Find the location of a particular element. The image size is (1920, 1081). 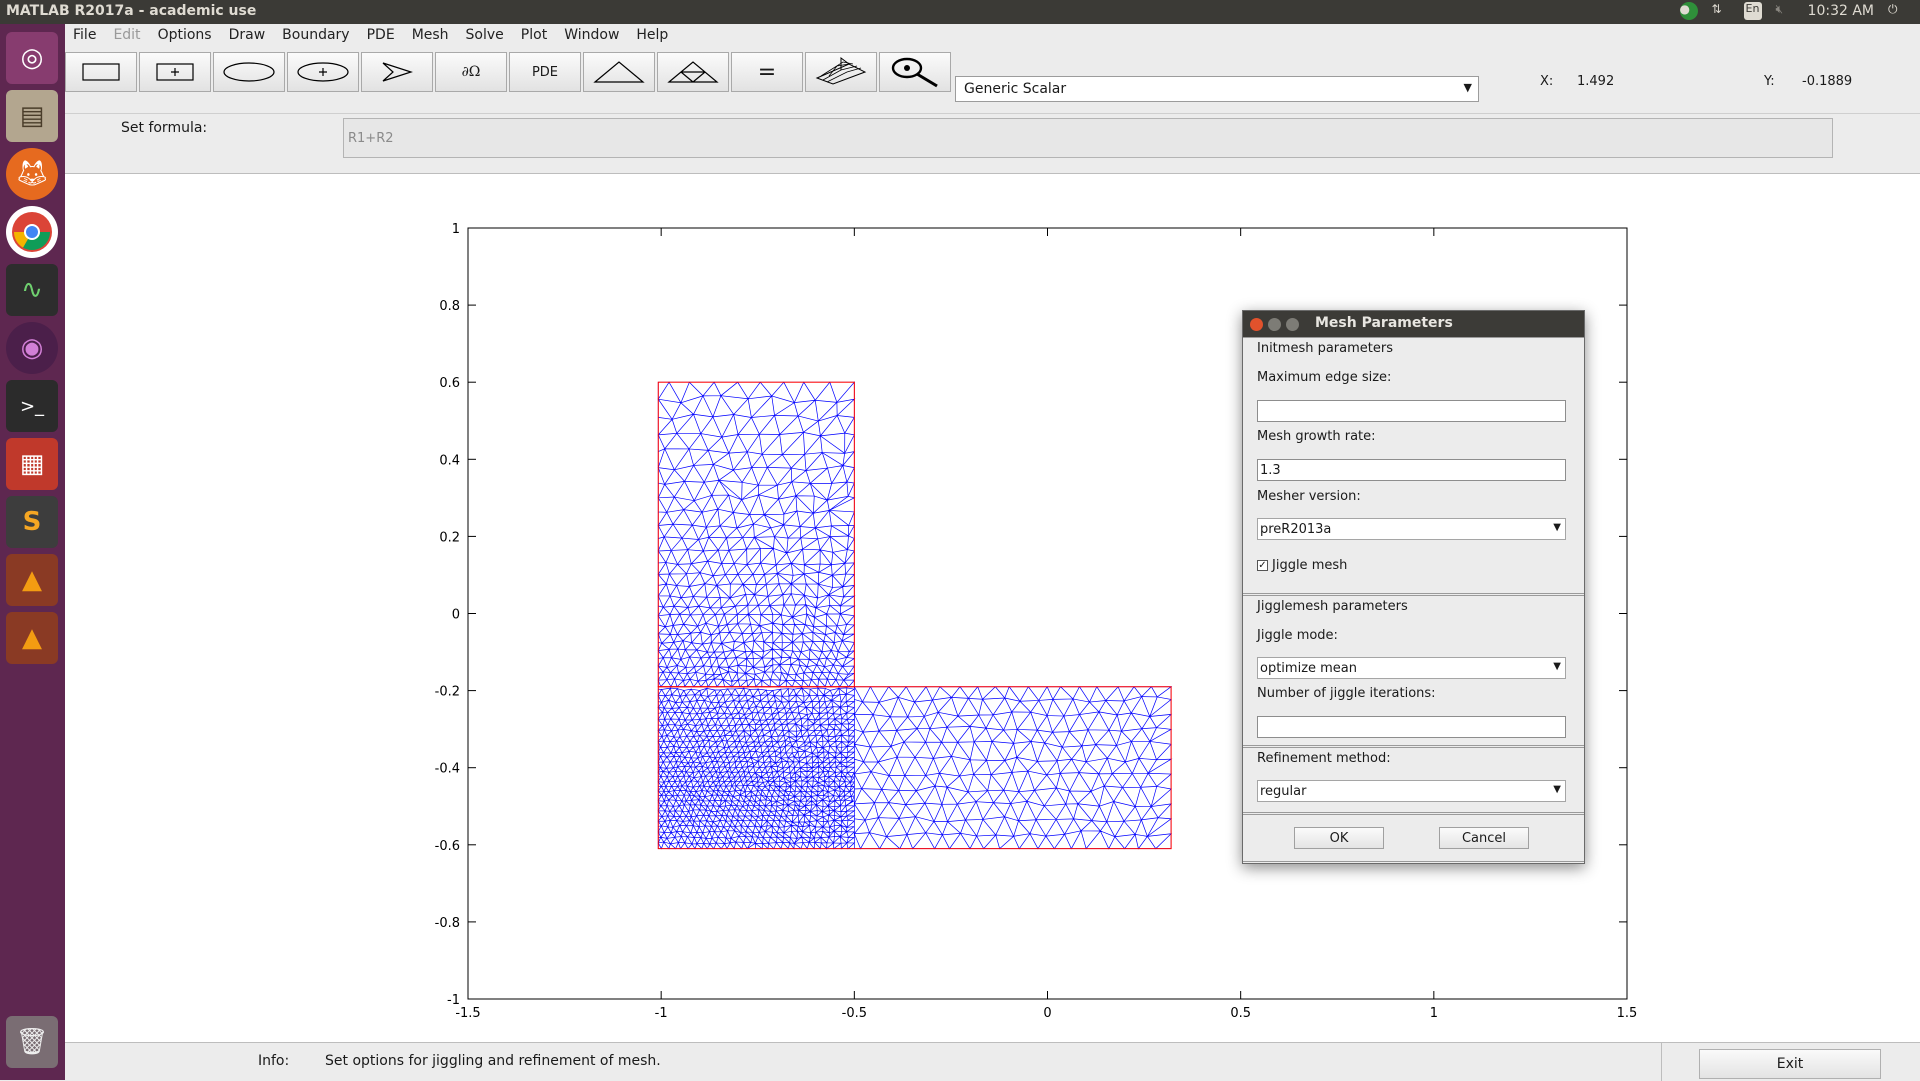

ellipse-centered-icon is located at coordinates (323, 72).